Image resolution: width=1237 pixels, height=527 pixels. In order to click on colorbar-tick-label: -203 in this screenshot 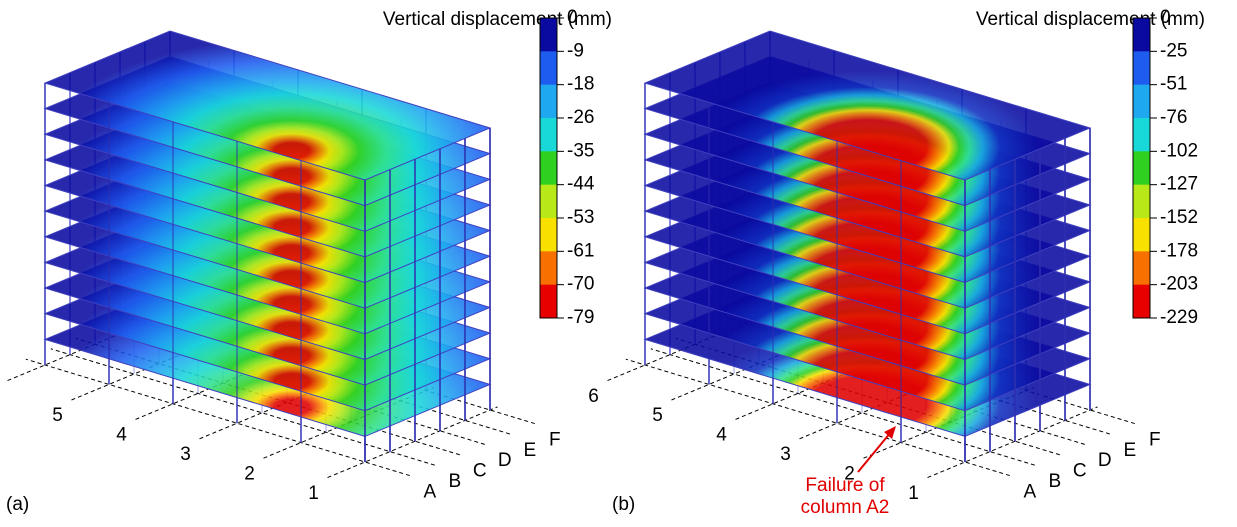, I will do `click(1179, 284)`.